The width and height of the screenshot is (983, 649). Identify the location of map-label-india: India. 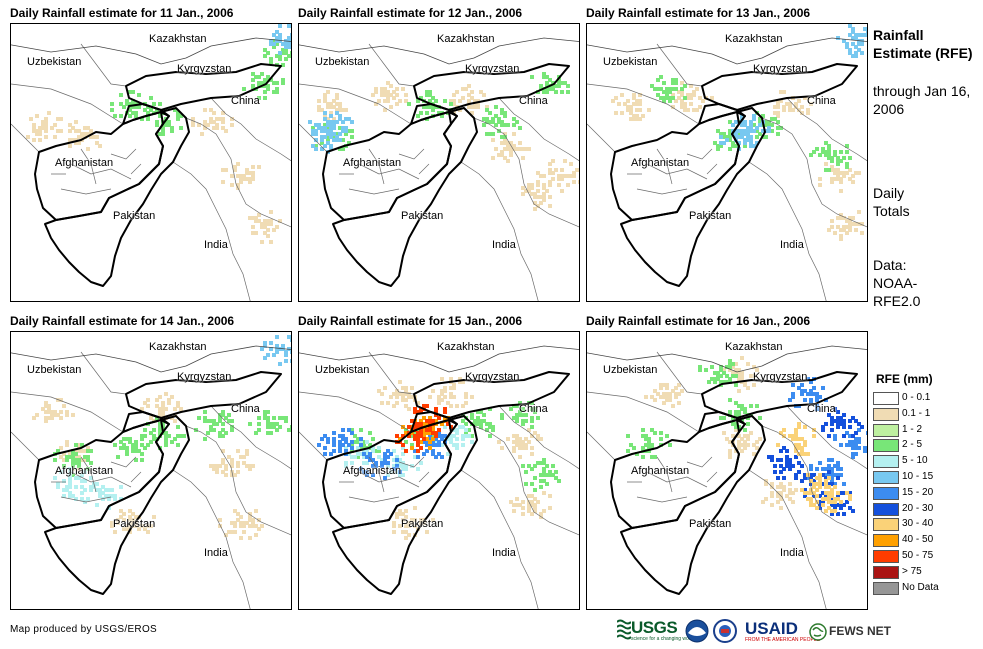
(792, 245).